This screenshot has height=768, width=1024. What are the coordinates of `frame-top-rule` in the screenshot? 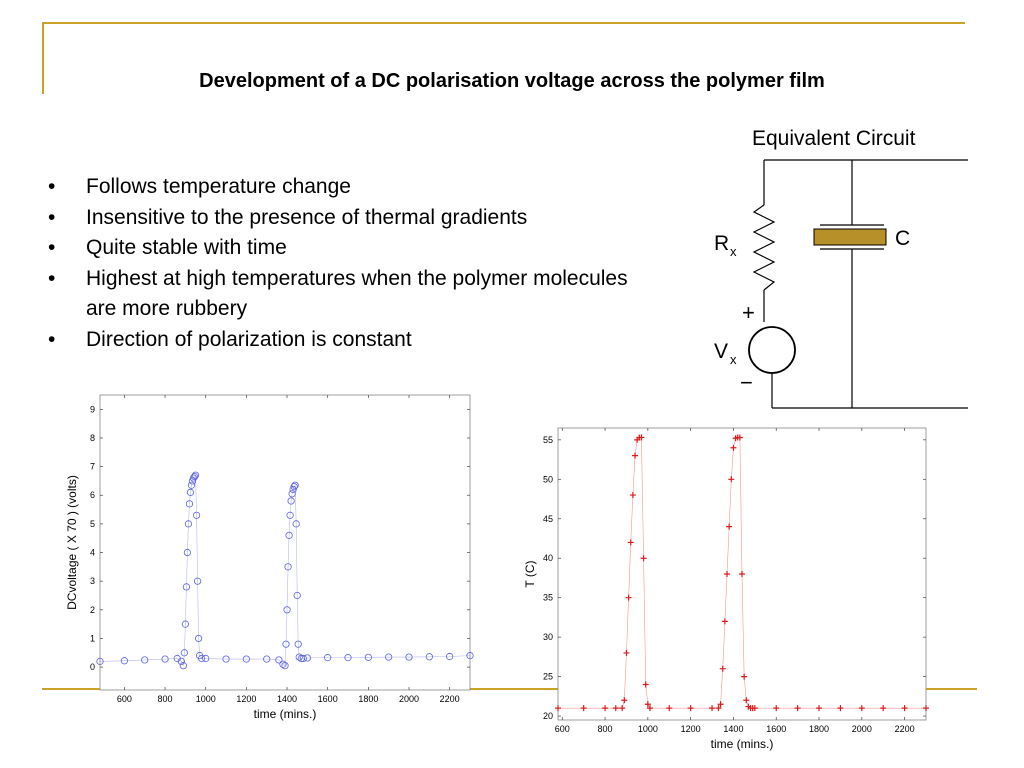 It's located at (503, 23).